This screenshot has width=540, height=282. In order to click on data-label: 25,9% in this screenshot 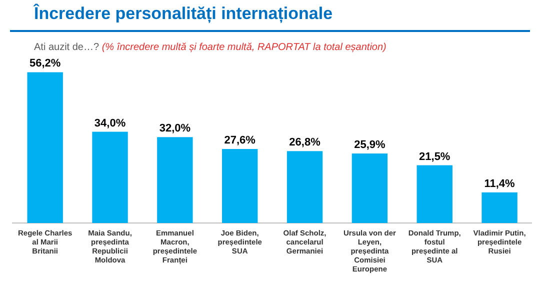, I will do `click(370, 145)`.